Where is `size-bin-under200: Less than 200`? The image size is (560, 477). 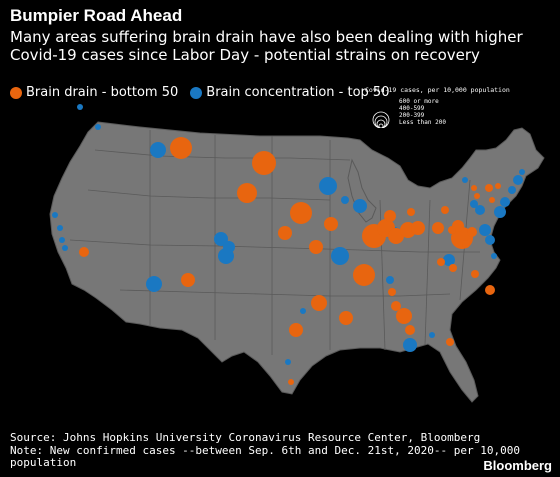
size-bin-under200: Less than 200 is located at coordinates (422, 122).